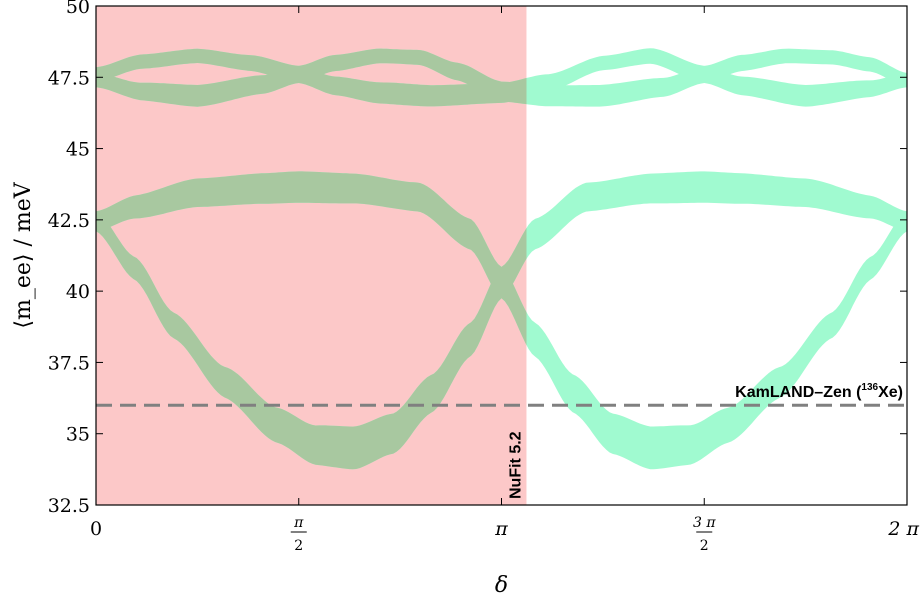 This screenshot has height=603, width=923. Describe the element at coordinates (515, 465) in the screenshot. I see `nufit-label: NuFit 5.2` at that location.